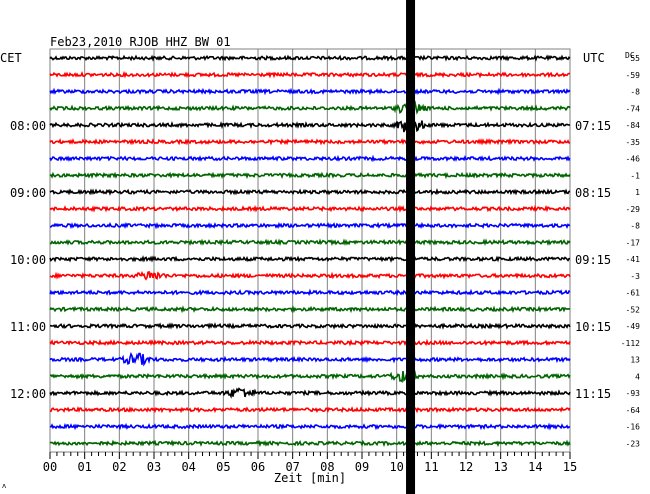  Describe the element at coordinates (258, 467) in the screenshot. I see `x-tick-label: 06` at that location.